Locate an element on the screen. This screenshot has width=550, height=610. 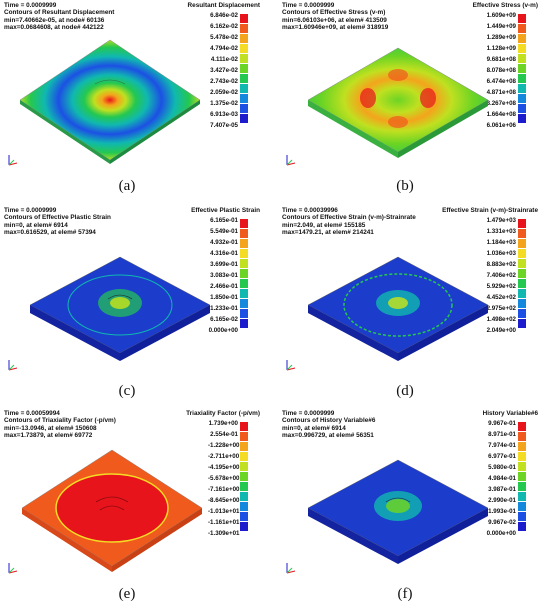
colorbar-tick-label: 6.474e+08 is located at coordinates (501, 81).